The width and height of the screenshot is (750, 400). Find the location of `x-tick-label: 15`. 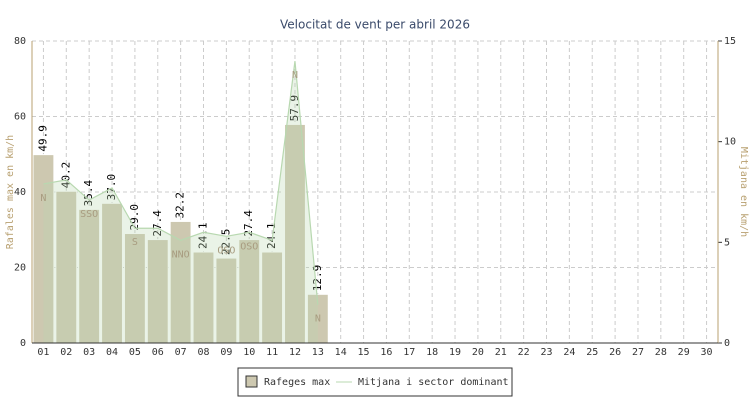

x-tick-label: 15 is located at coordinates (364, 352).